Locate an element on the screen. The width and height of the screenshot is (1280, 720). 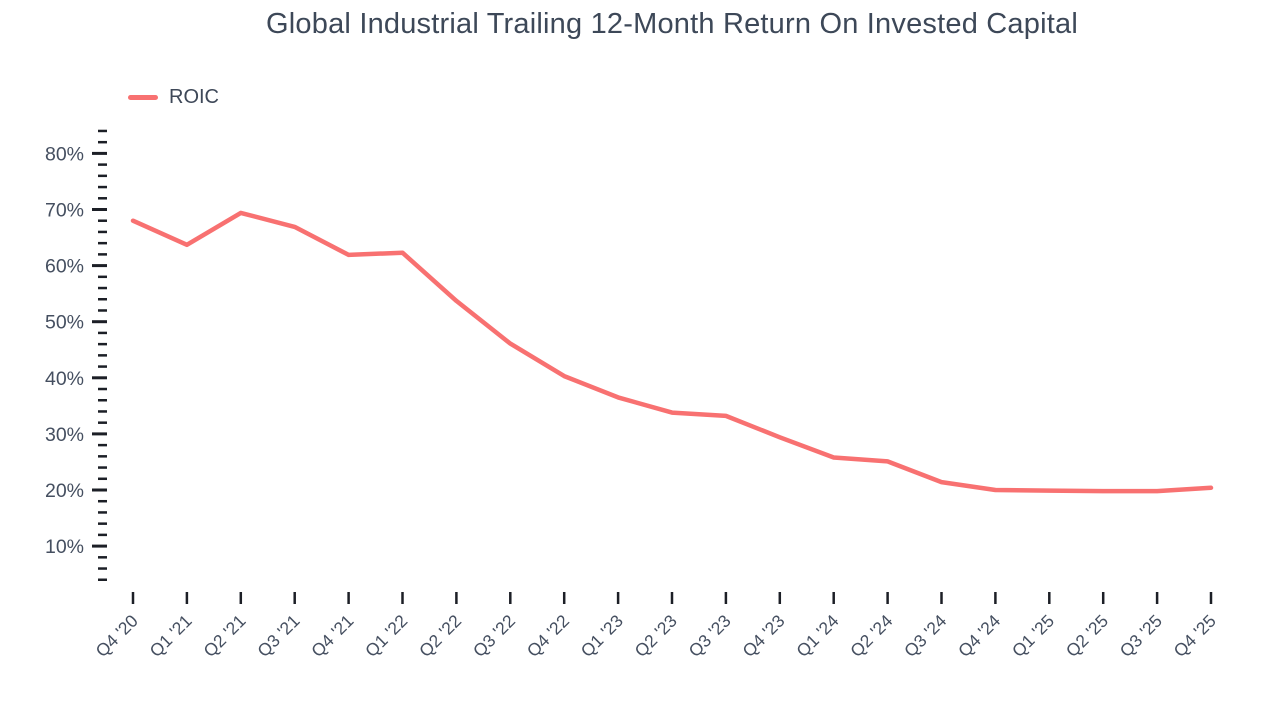
x-tick-label: Q4 '22 is located at coordinates (548, 636).